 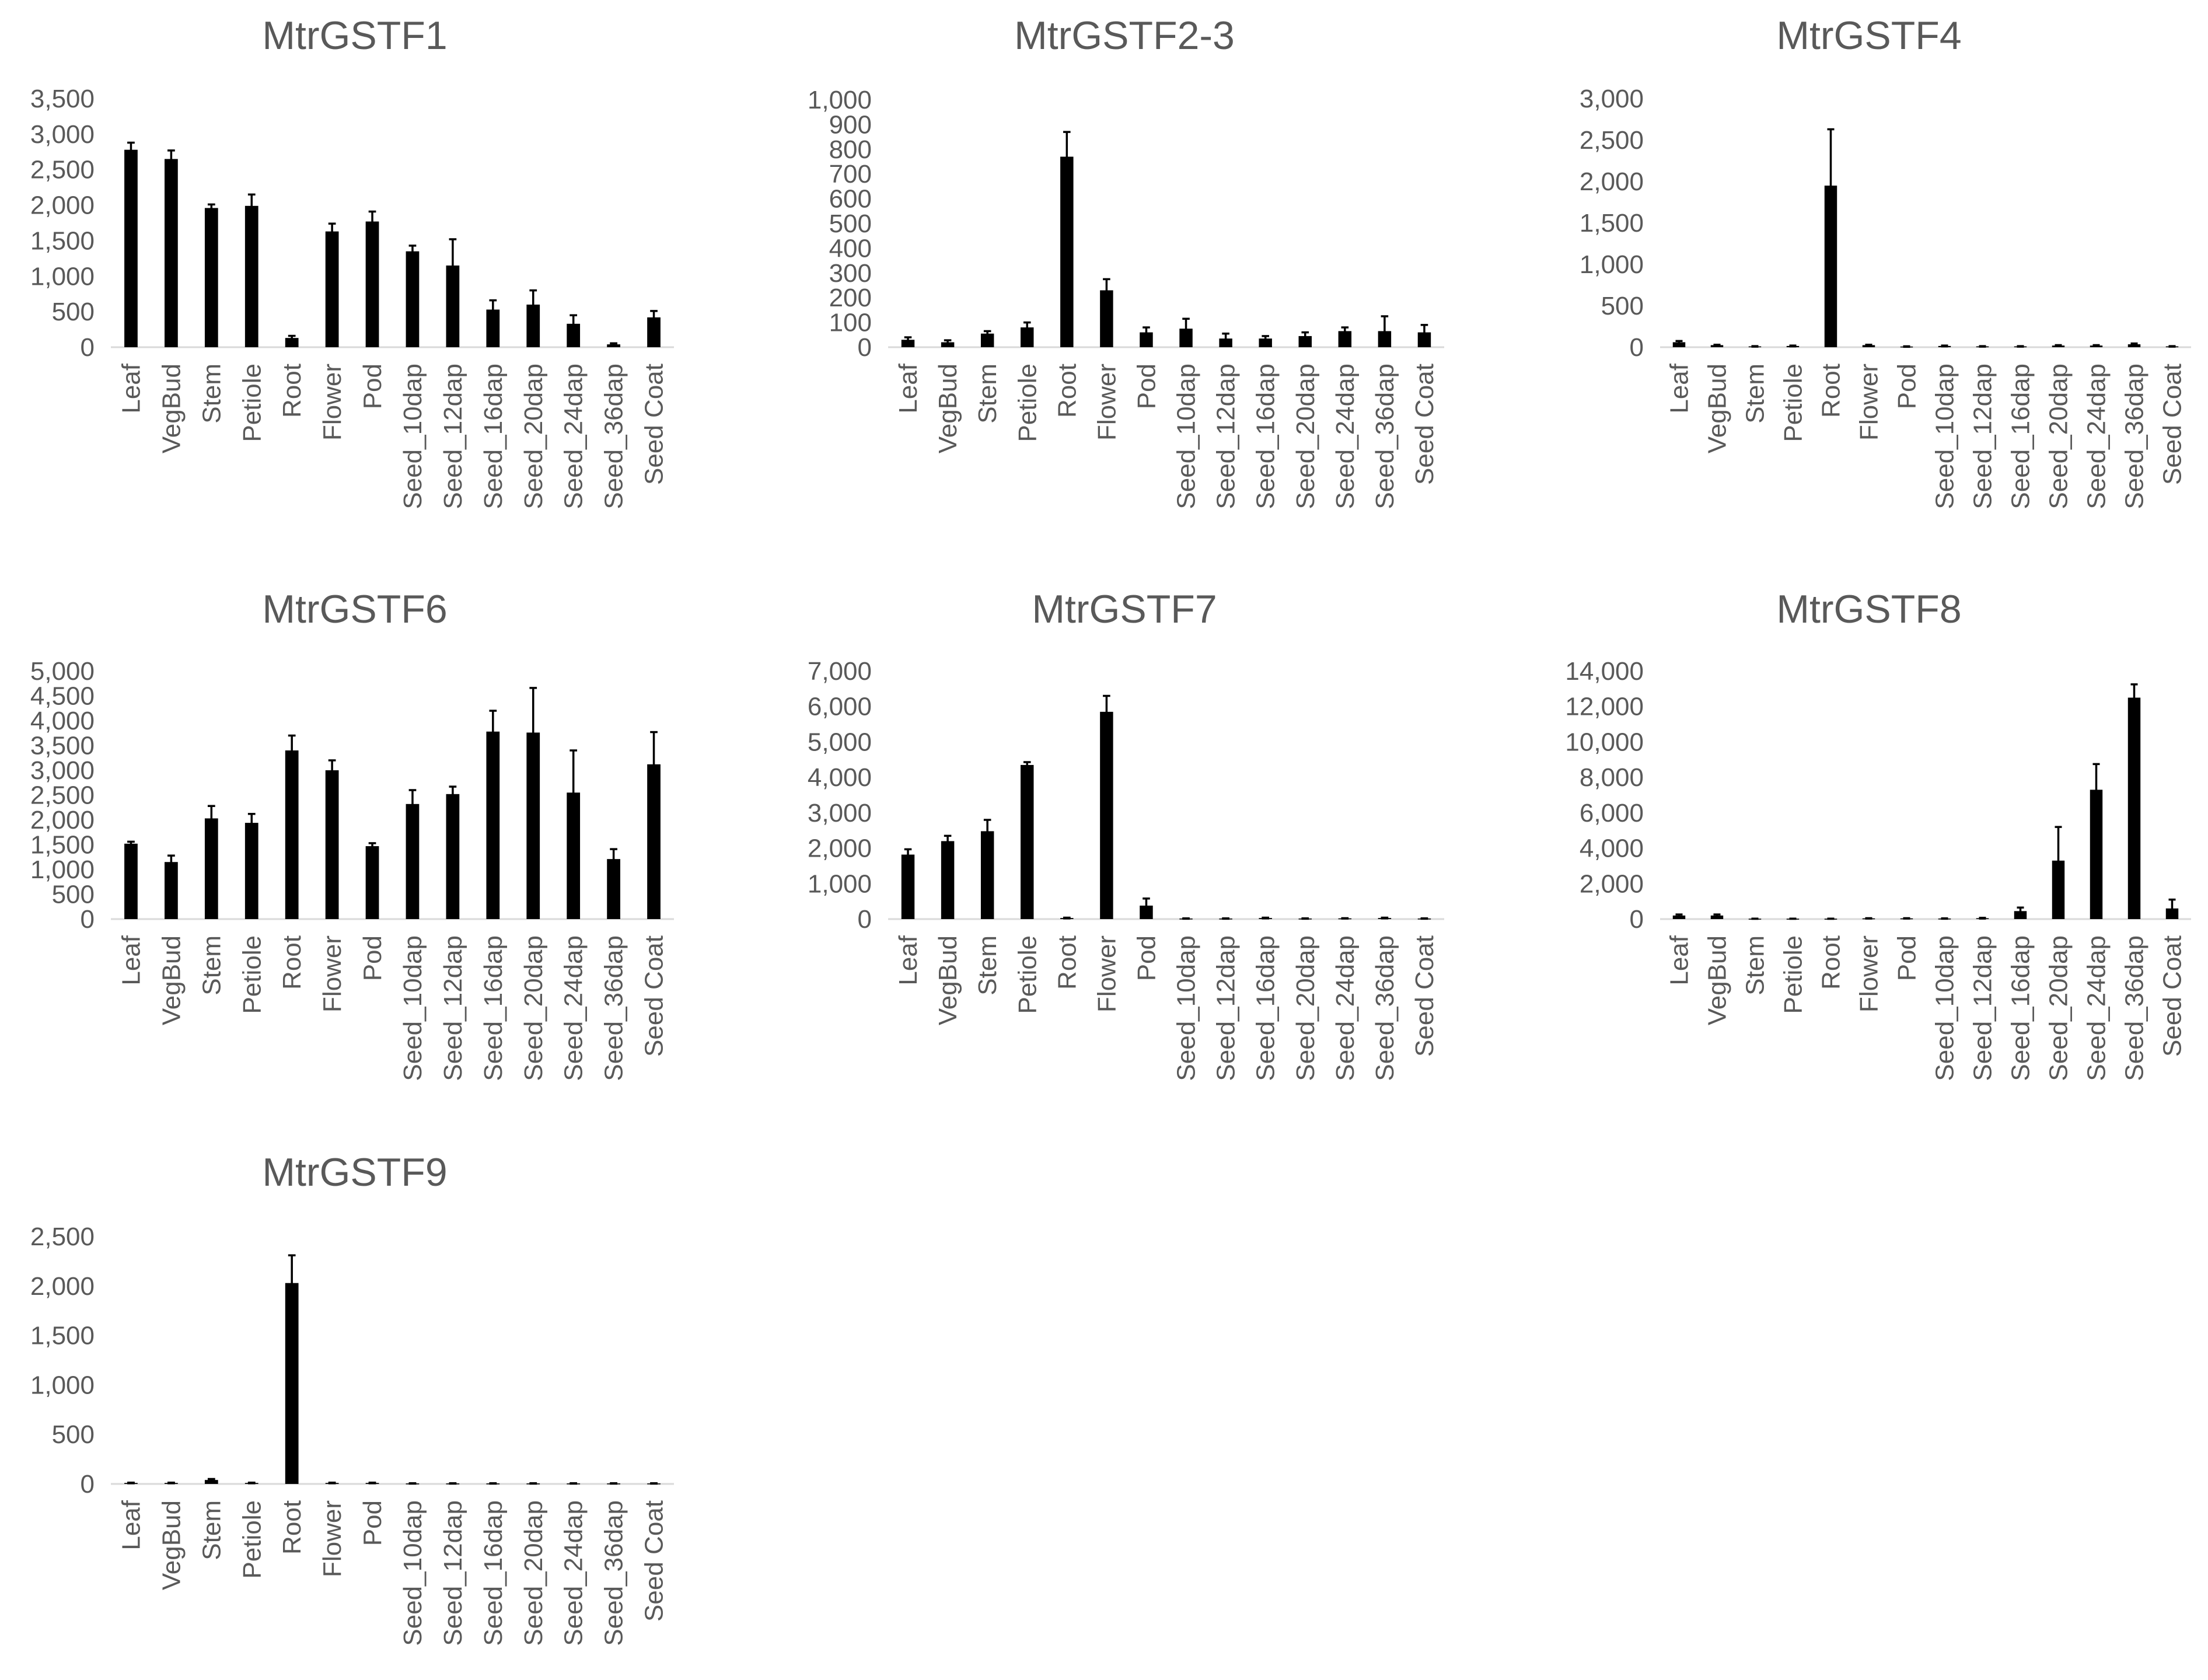 I want to click on y-tick-label: 700, so click(x=850, y=174).